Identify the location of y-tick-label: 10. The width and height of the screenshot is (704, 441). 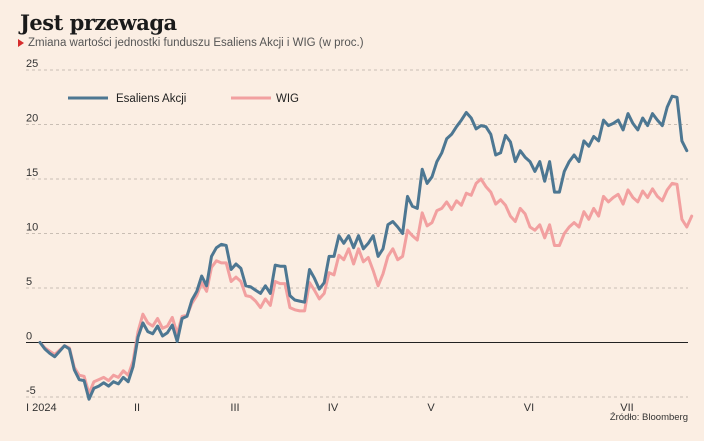
(32, 228).